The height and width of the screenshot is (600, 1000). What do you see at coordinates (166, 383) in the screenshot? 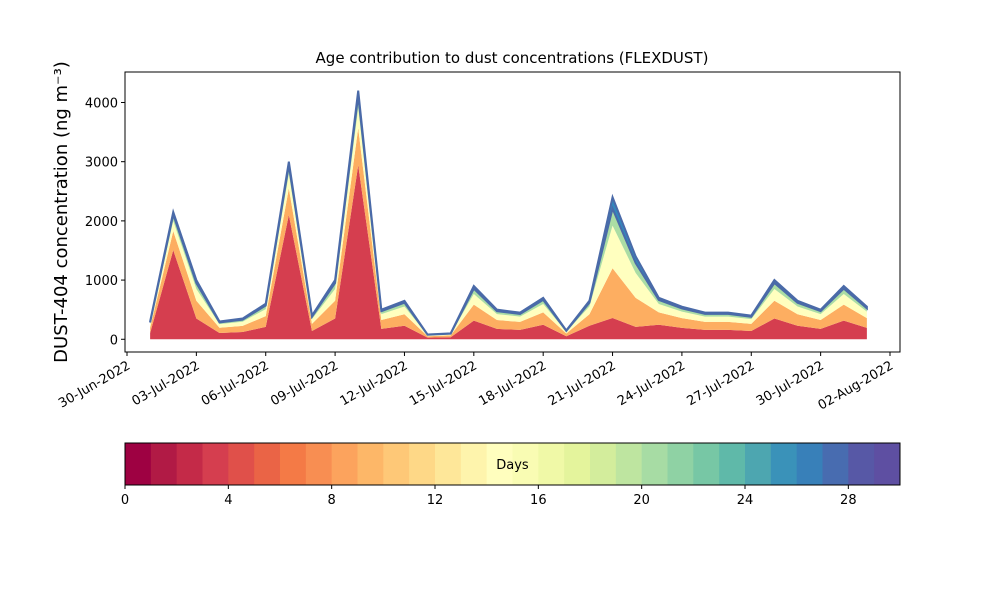
I see `x-tick-label: 03-Jul-2022` at bounding box center [166, 383].